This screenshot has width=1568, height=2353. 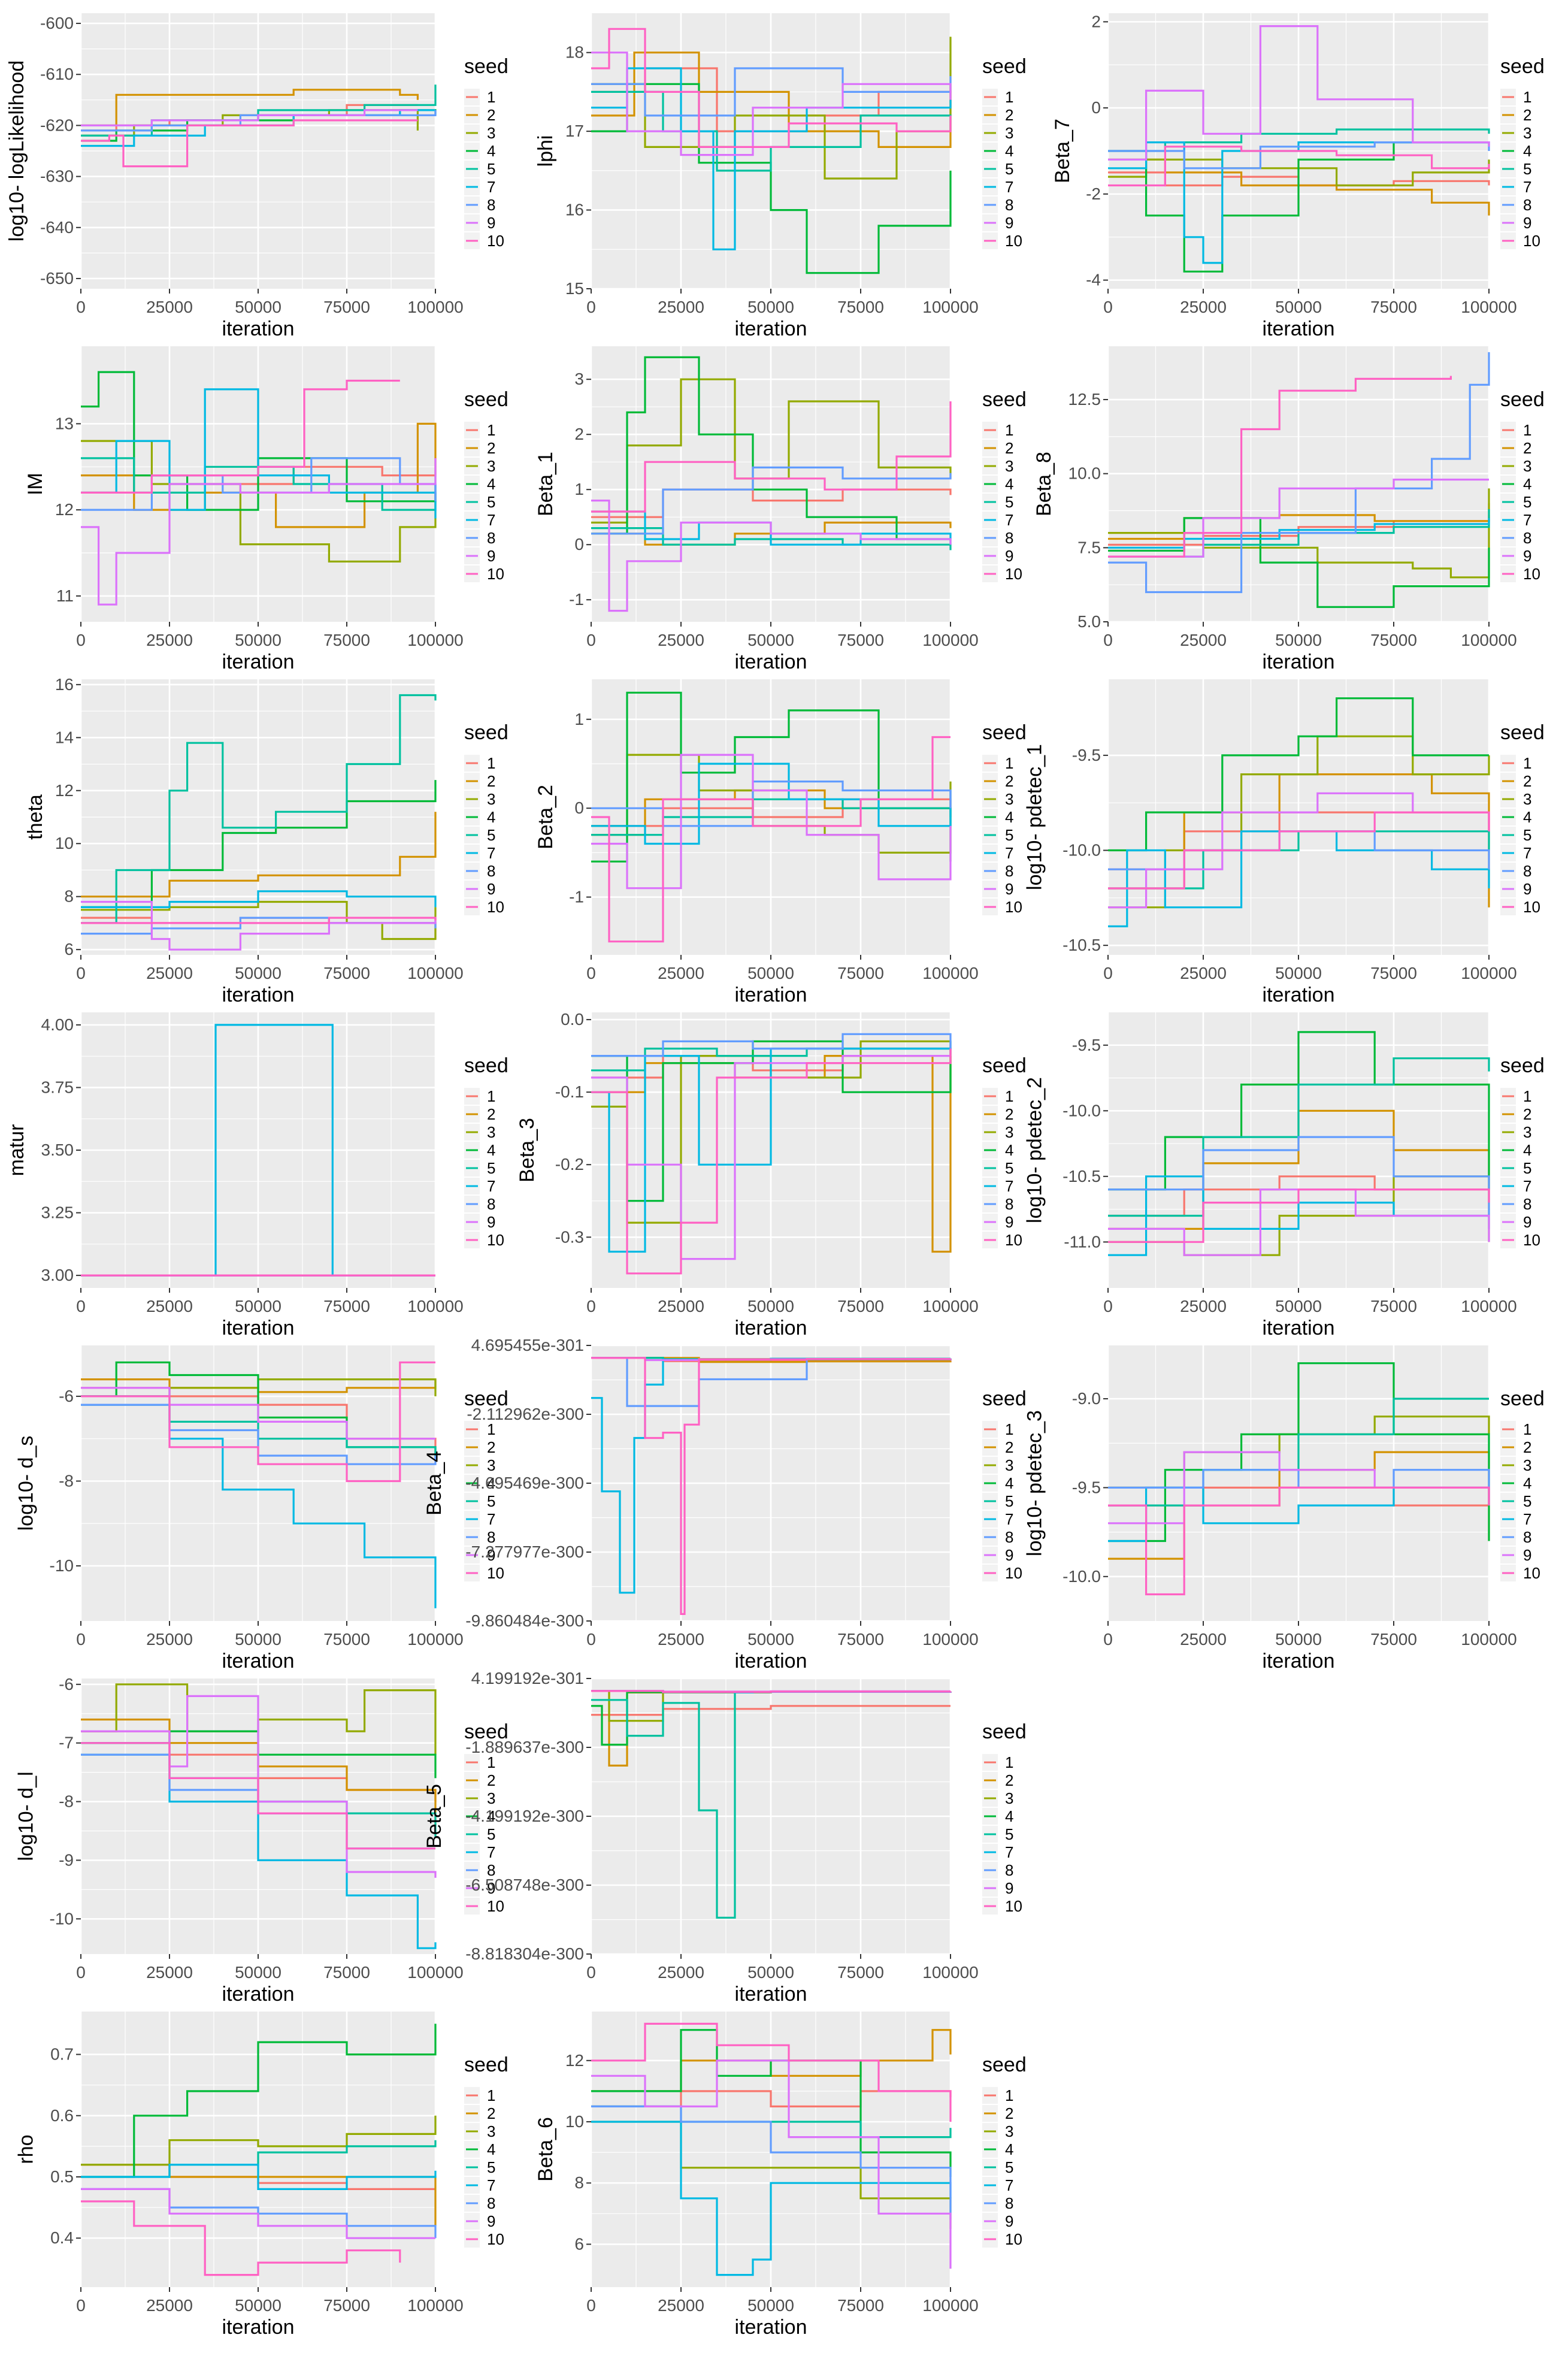 I want to click on y-axis-title: log10- d_l, so click(x=26, y=1816).